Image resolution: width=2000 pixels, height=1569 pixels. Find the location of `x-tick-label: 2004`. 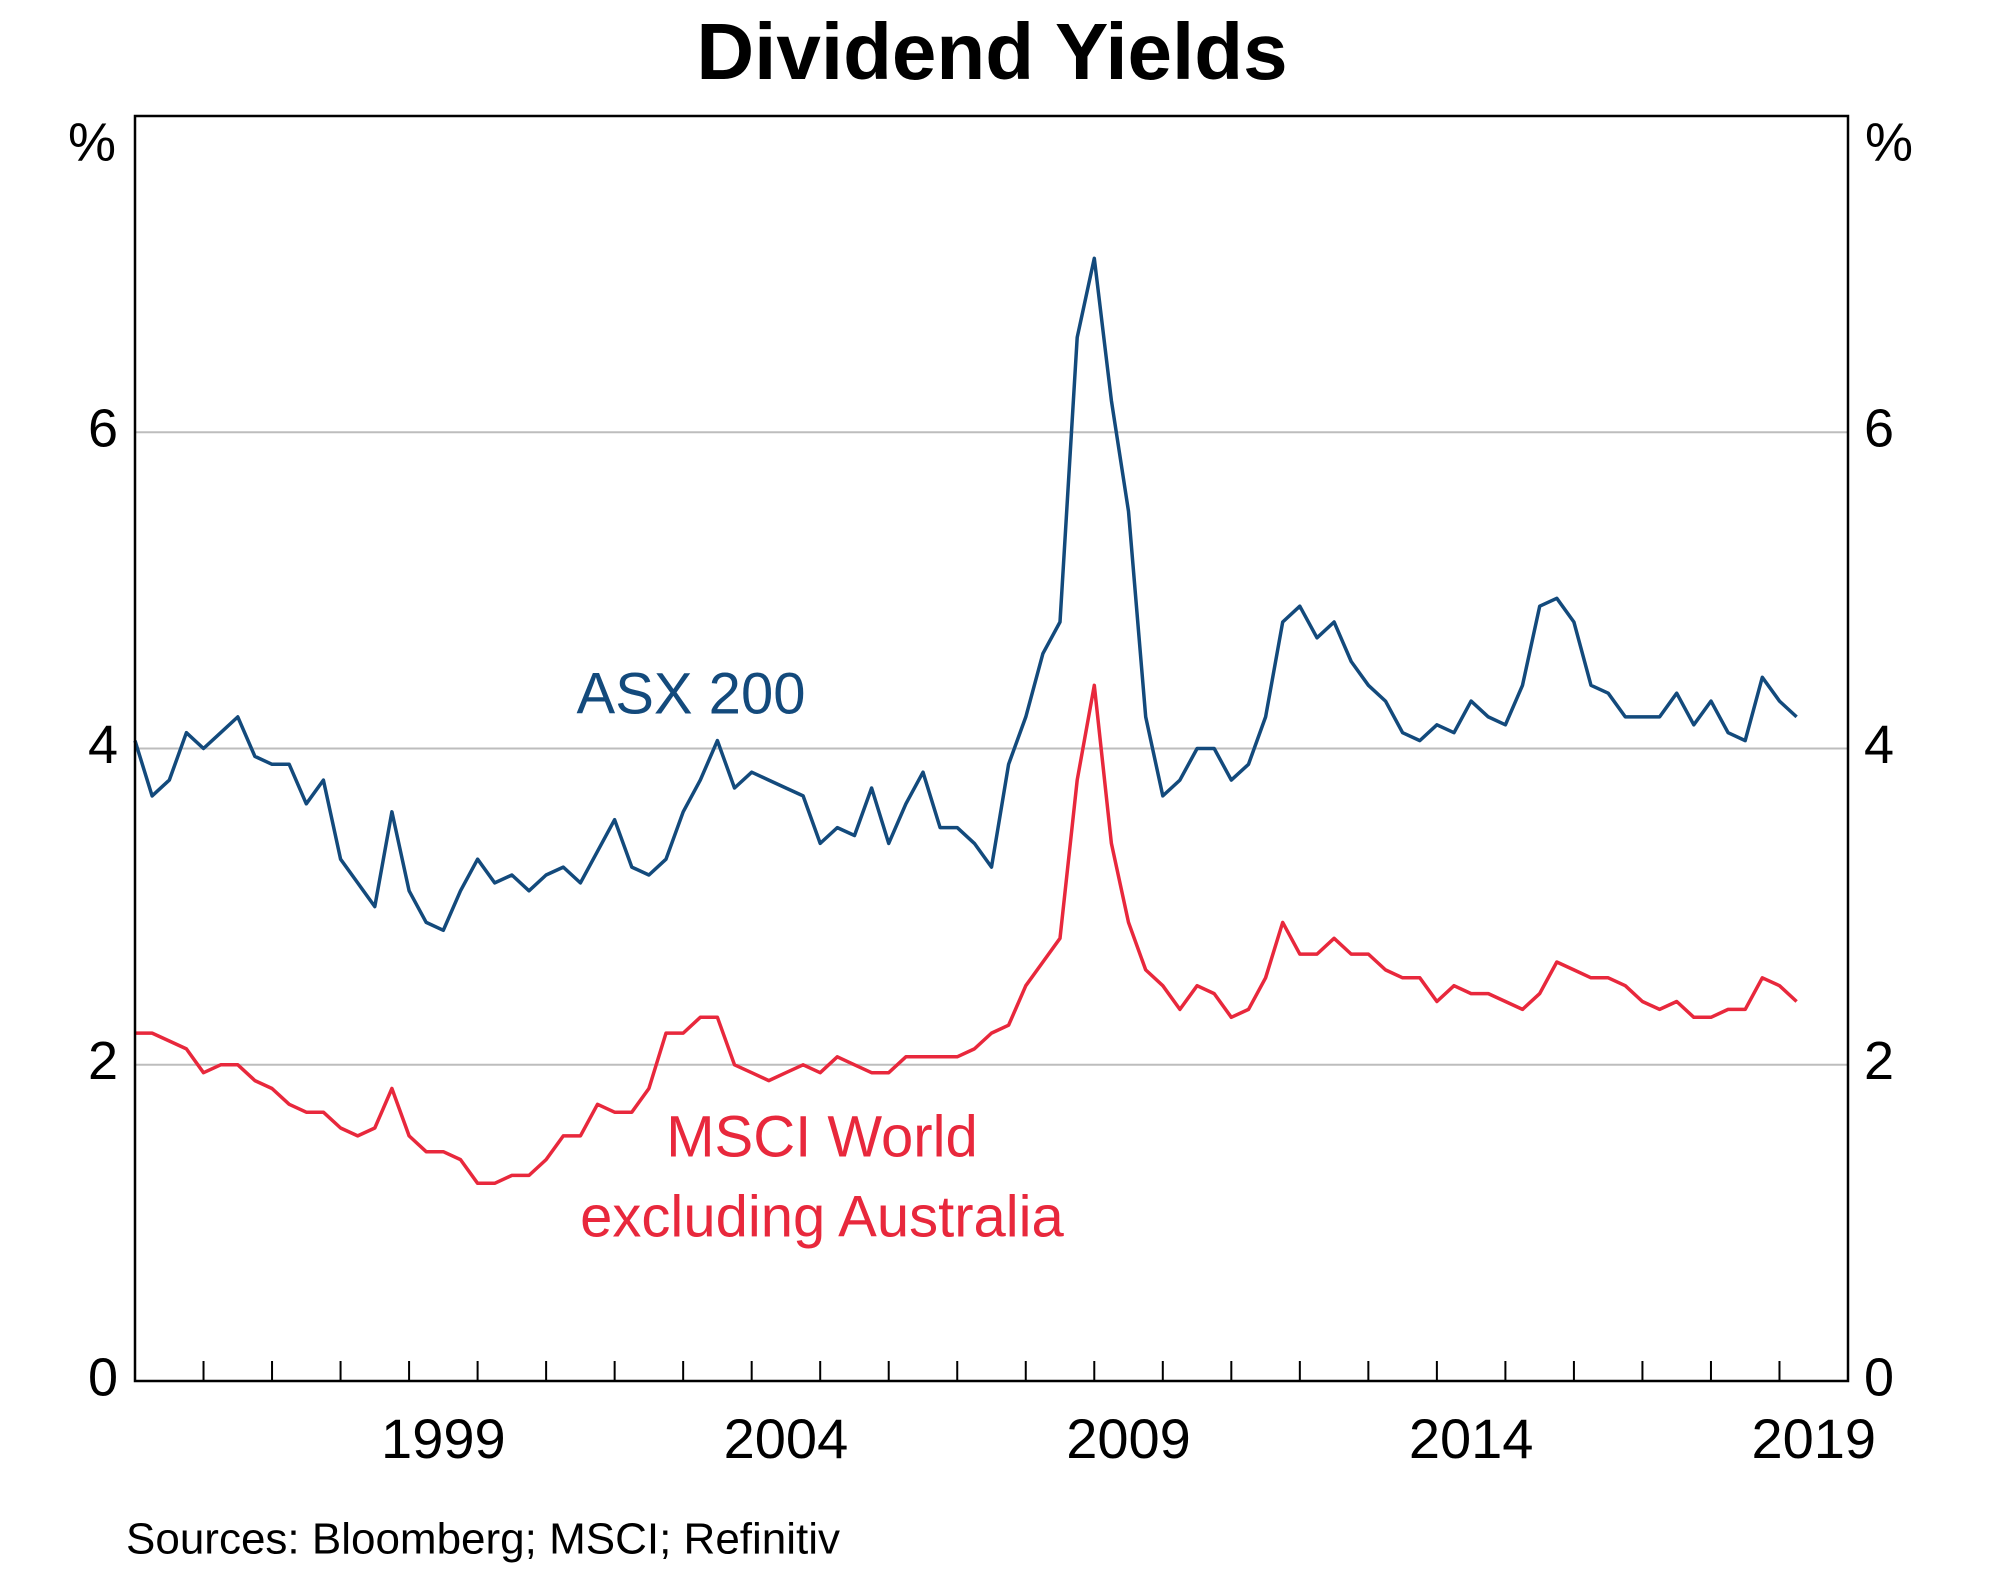

x-tick-label: 2004 is located at coordinates (786, 1438).